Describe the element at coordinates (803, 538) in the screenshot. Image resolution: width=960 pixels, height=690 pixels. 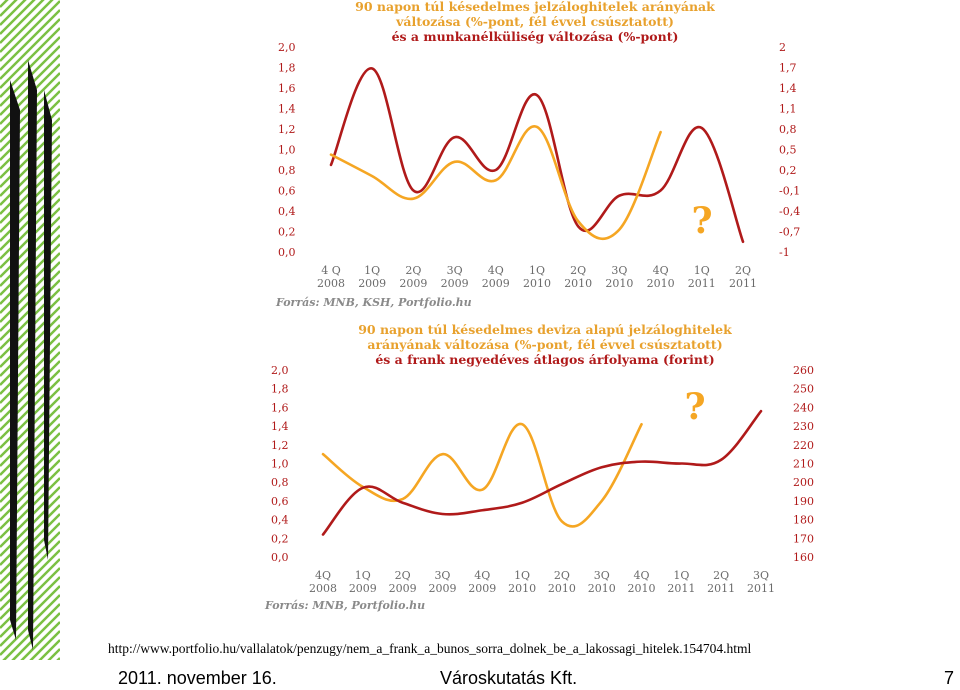
I see `y-right-tick-label: 170` at that location.